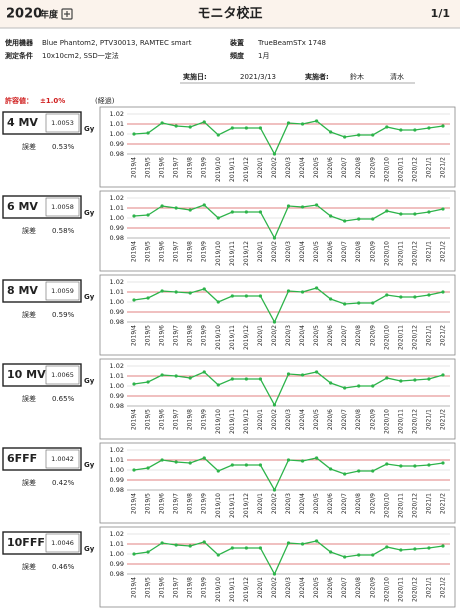 Image resolution: width=460 pixels, height=614 pixels. What do you see at coordinates (229, 14) in the screenshot?
I see `title: モニタ校正` at bounding box center [229, 14].